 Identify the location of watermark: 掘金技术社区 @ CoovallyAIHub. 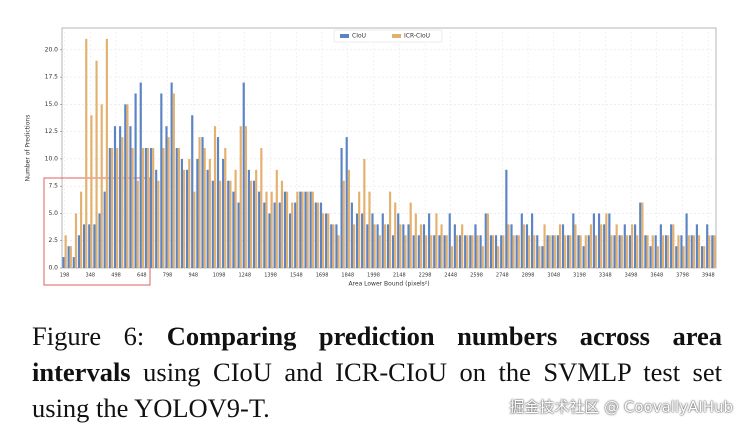
(621, 407).